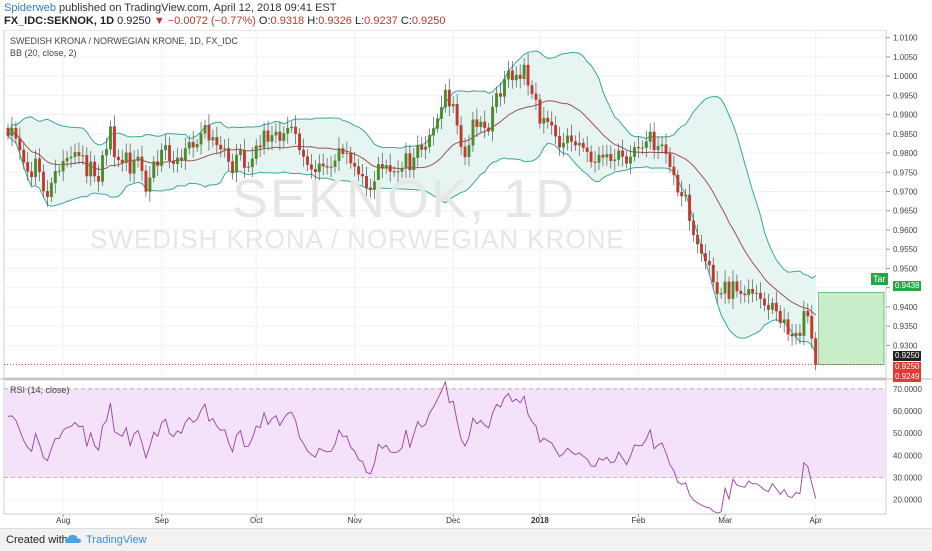 This screenshot has height=551, width=932. What do you see at coordinates (355, 520) in the screenshot?
I see `time-axis-label: Nov` at bounding box center [355, 520].